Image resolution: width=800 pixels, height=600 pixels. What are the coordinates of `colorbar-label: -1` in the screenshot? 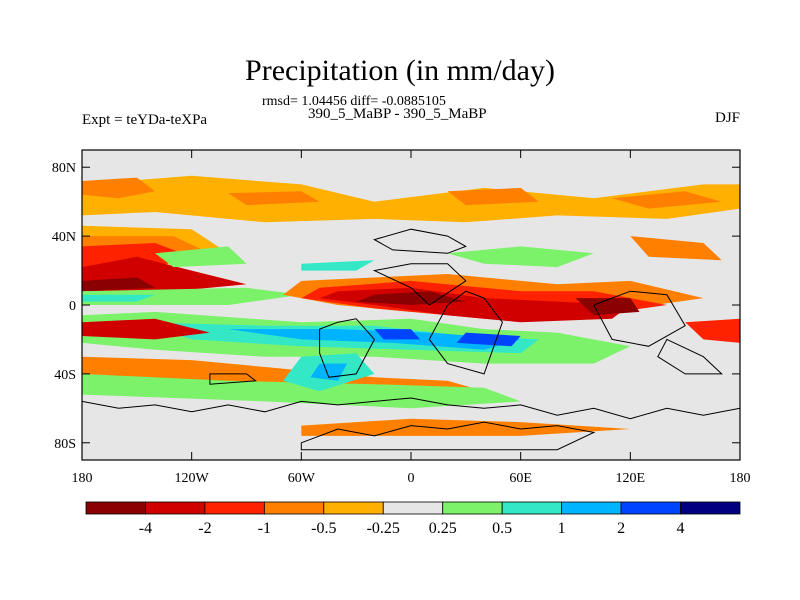 It's located at (264, 528).